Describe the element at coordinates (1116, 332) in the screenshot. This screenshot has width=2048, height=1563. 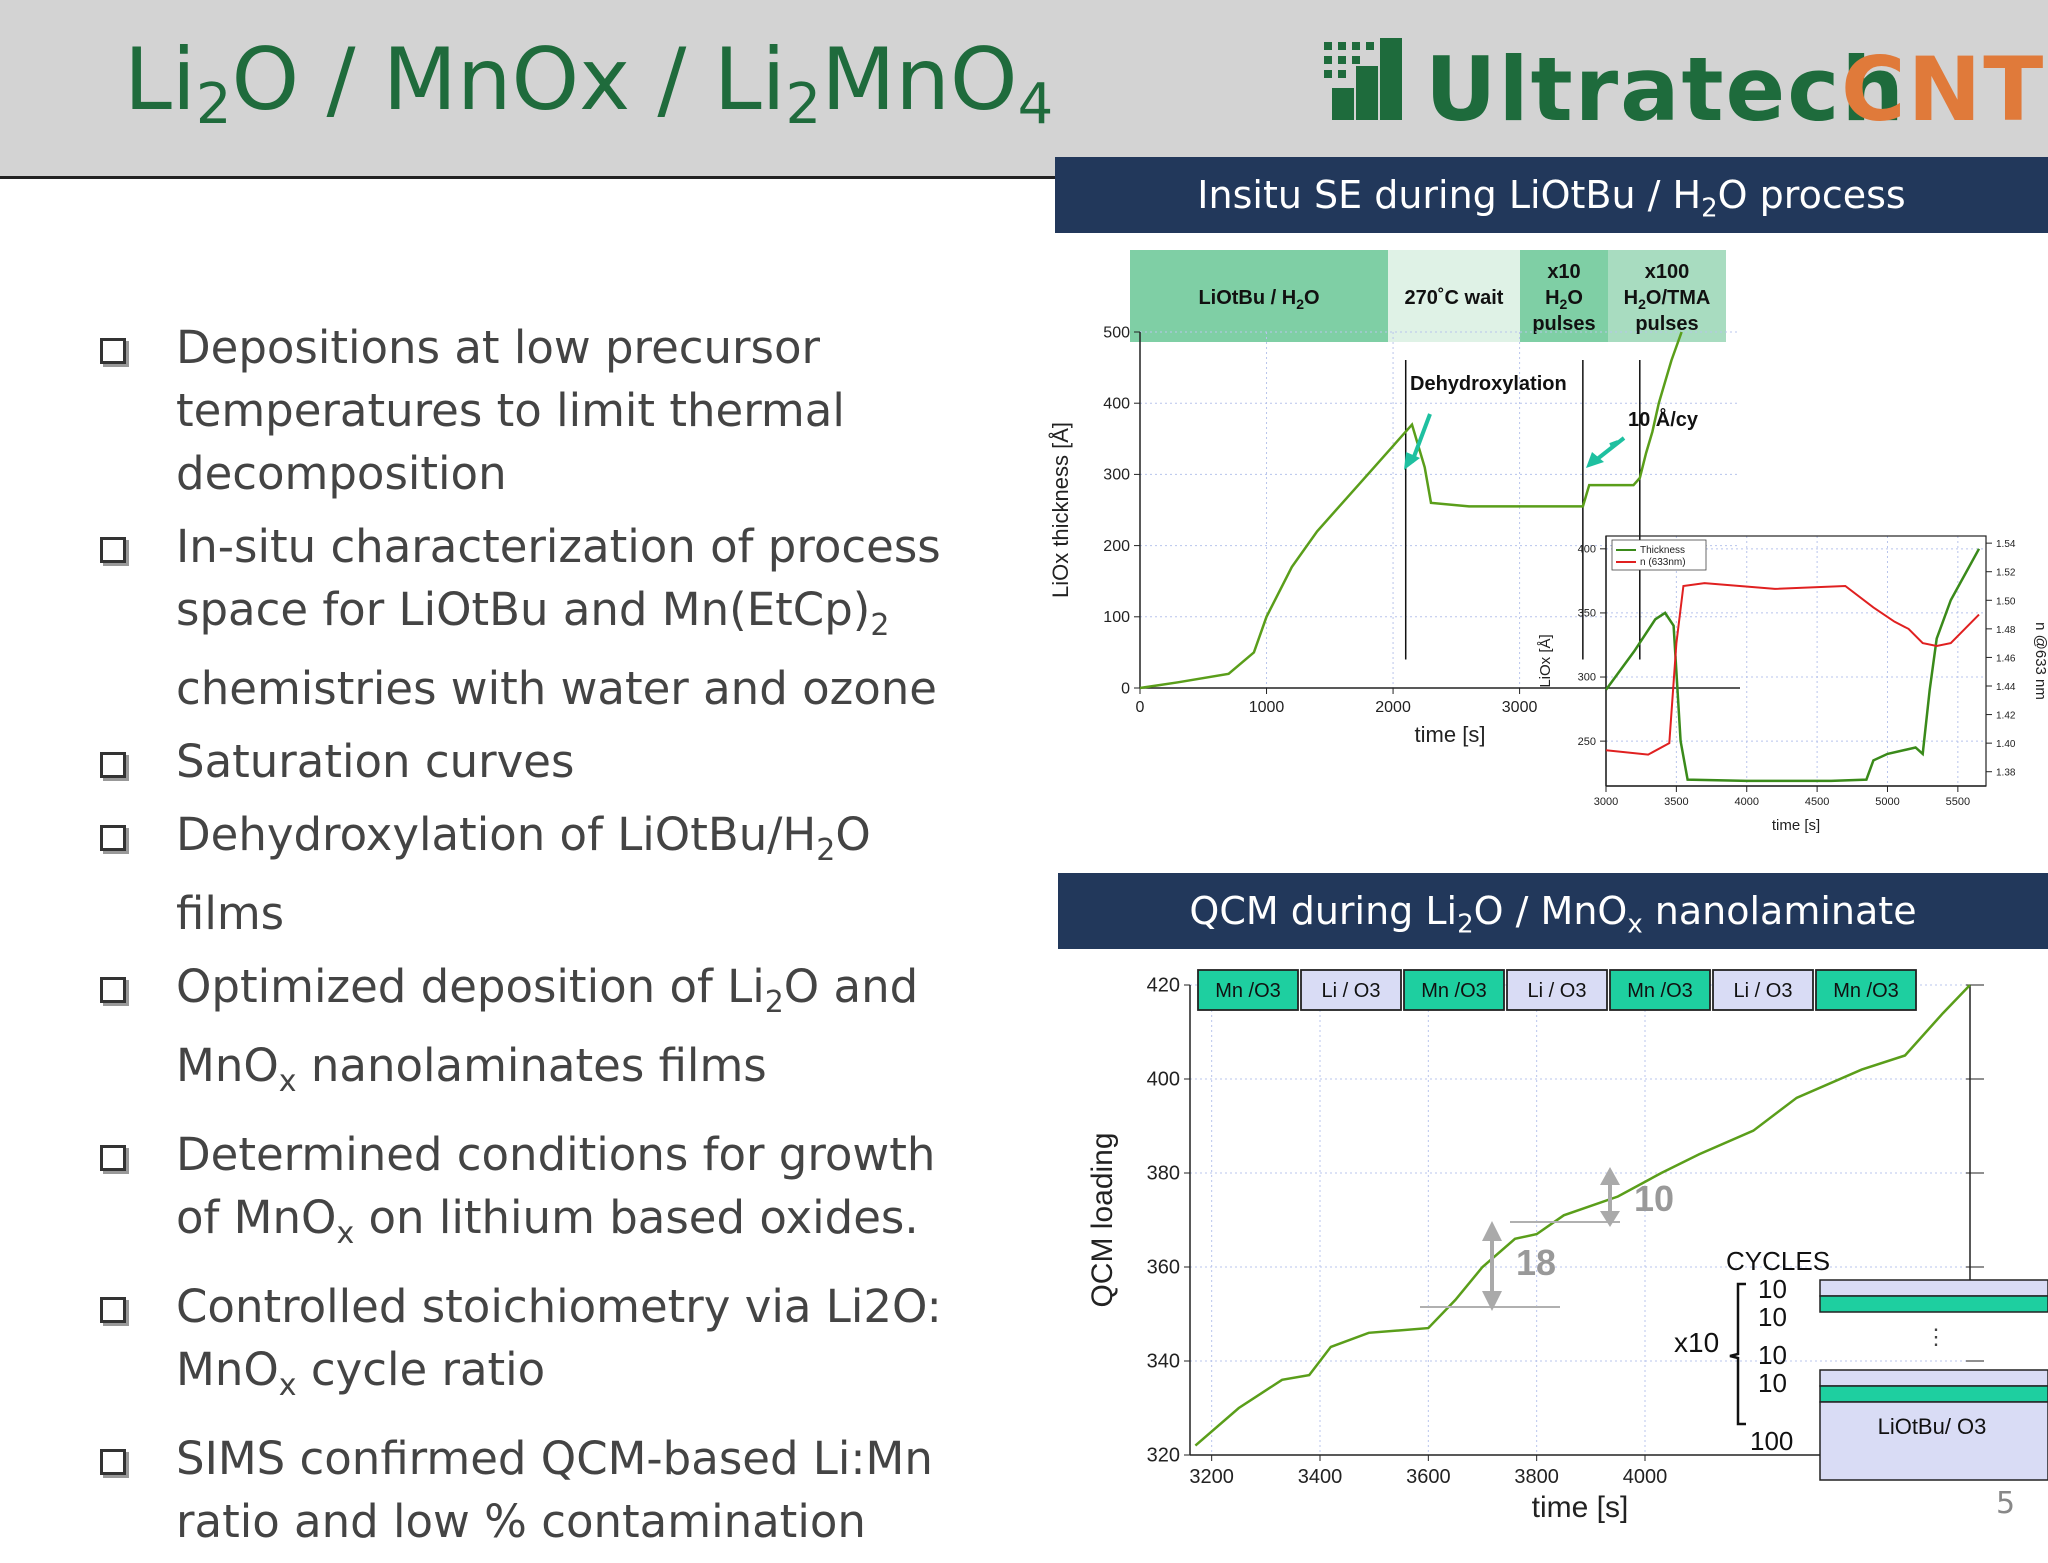
I see `y-tick-label: 500` at that location.